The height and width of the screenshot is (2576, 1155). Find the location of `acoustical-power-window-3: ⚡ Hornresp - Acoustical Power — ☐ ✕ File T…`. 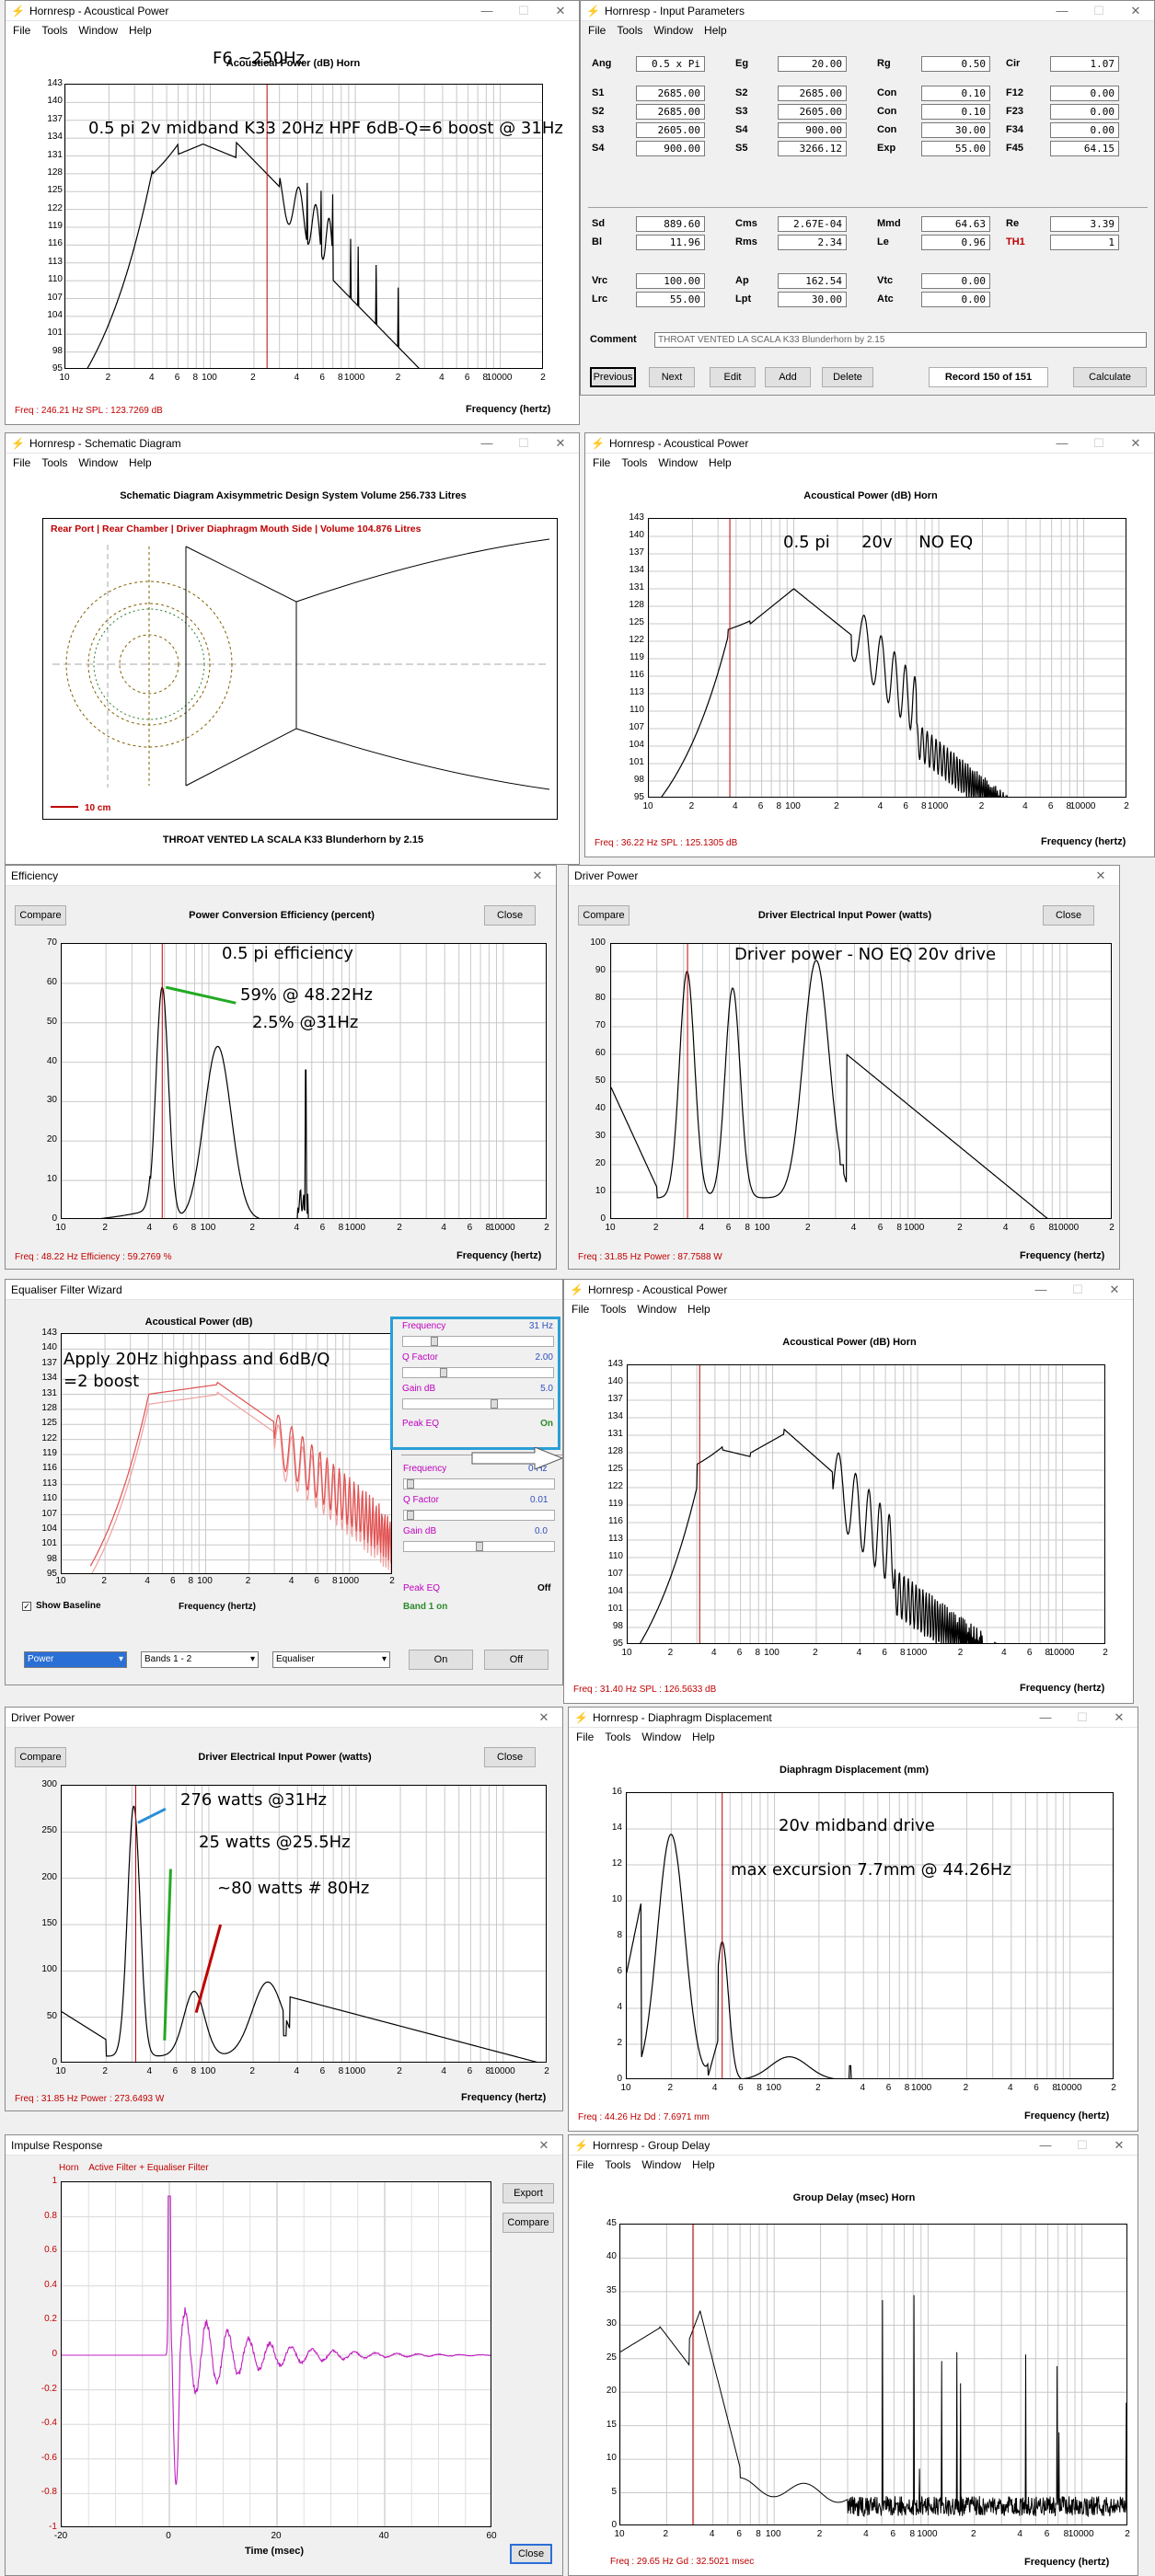

acoustical-power-window-3: ⚡ Hornresp - Acoustical Power — ☐ ✕ File T… is located at coordinates (848, 1491).